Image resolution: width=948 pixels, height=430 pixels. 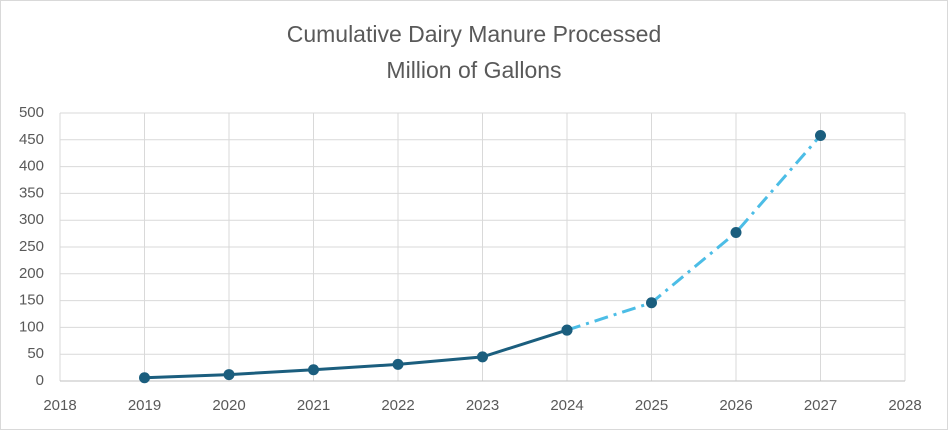 What do you see at coordinates (313, 405) in the screenshot?
I see `x-tick-label: 2021` at bounding box center [313, 405].